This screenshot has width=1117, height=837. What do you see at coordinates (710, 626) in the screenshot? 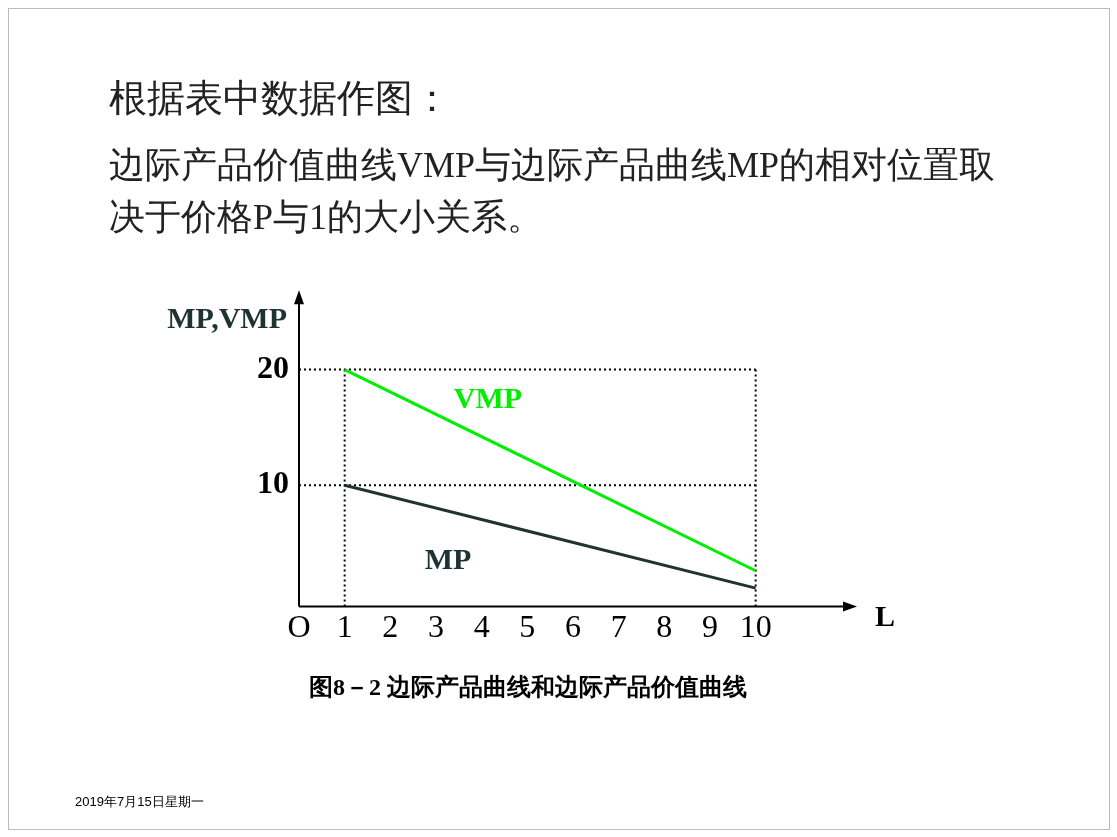
I see `x-tick-label: 9` at bounding box center [710, 626].